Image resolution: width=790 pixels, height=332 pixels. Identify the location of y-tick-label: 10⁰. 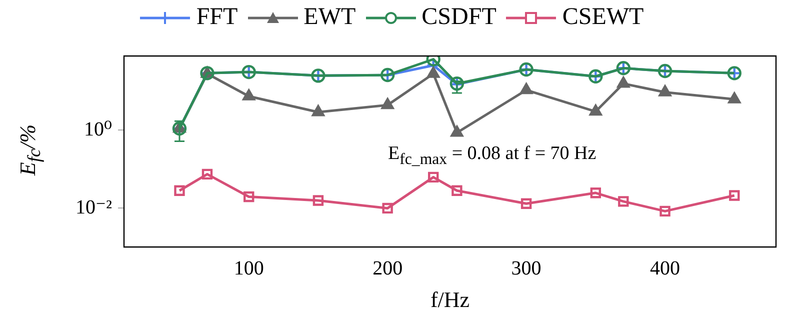
(98, 129).